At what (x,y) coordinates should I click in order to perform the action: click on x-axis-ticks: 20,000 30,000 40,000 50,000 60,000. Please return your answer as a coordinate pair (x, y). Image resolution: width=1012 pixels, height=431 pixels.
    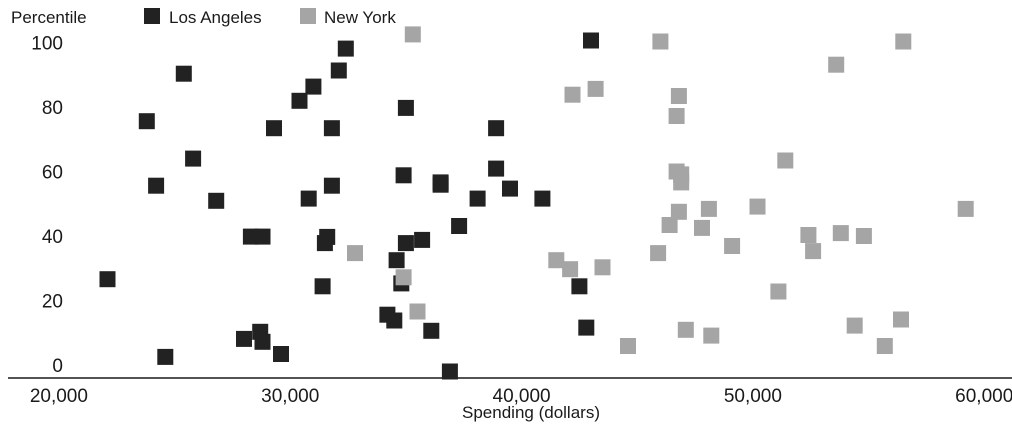
    Looking at the image, I should click on (521, 396).